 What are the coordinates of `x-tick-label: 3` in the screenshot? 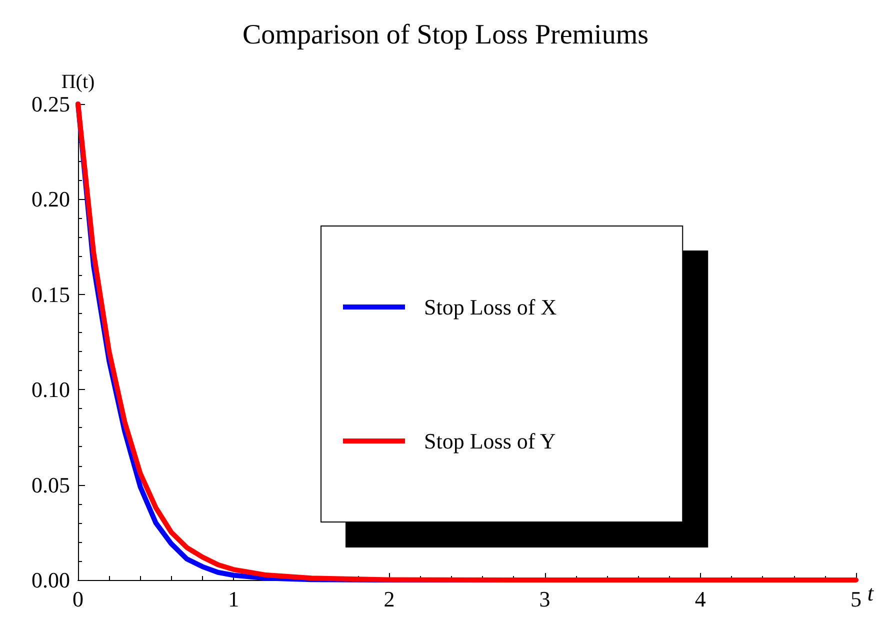 It's located at (544, 599).